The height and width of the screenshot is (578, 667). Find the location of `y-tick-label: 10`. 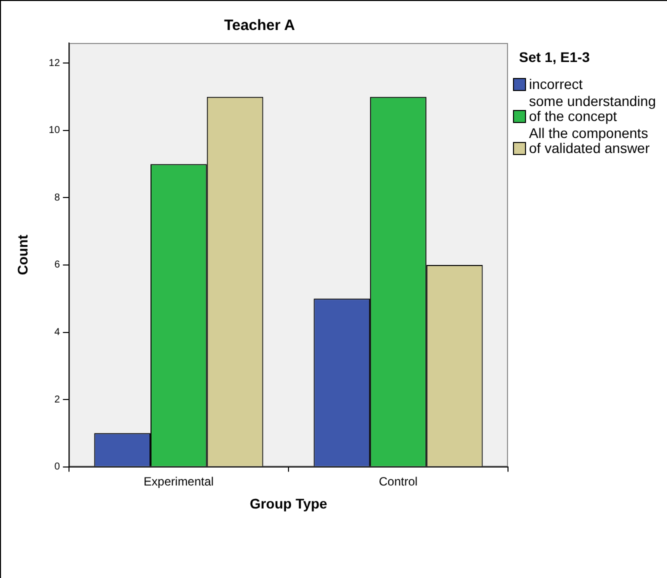

y-tick-label: 10 is located at coordinates (54, 130).